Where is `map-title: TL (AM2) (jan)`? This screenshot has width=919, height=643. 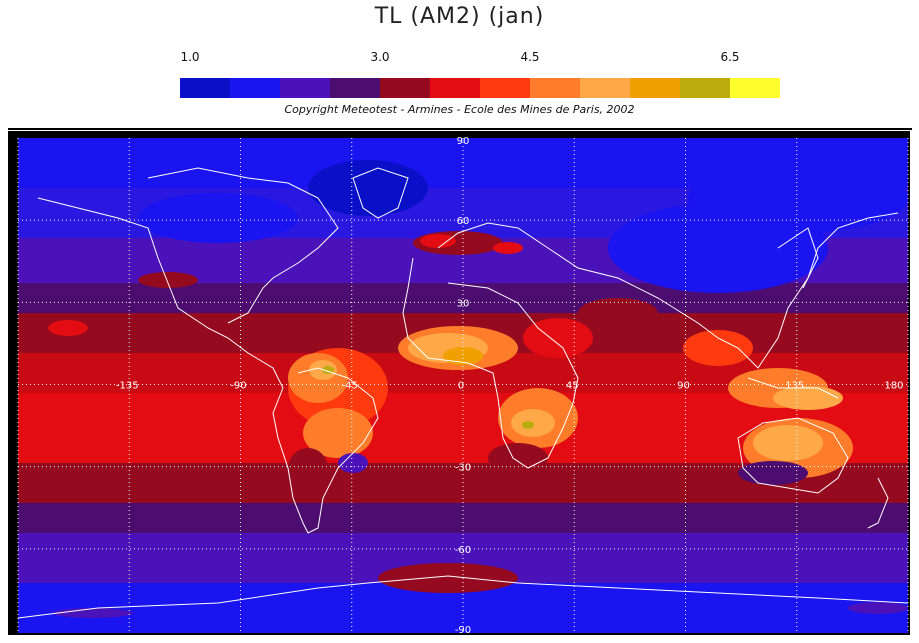 map-title: TL (AM2) (jan) is located at coordinates (459, 16).